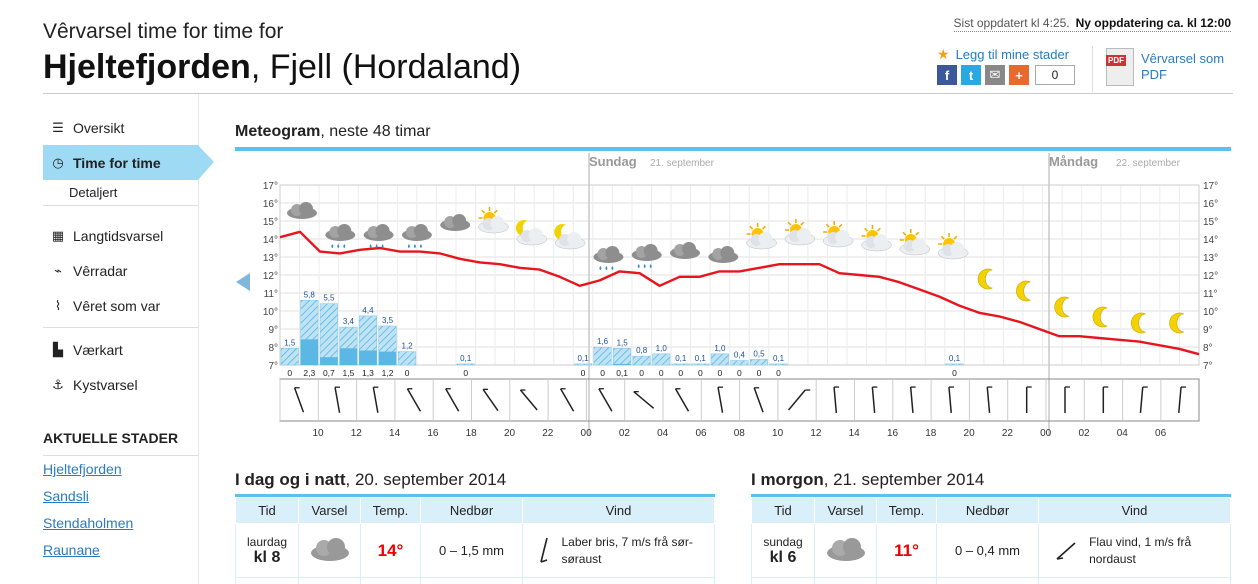 This screenshot has width=1258, height=584. What do you see at coordinates (278, 131) in the screenshot?
I see `meteogram-title-bold: Meteogram` at bounding box center [278, 131].